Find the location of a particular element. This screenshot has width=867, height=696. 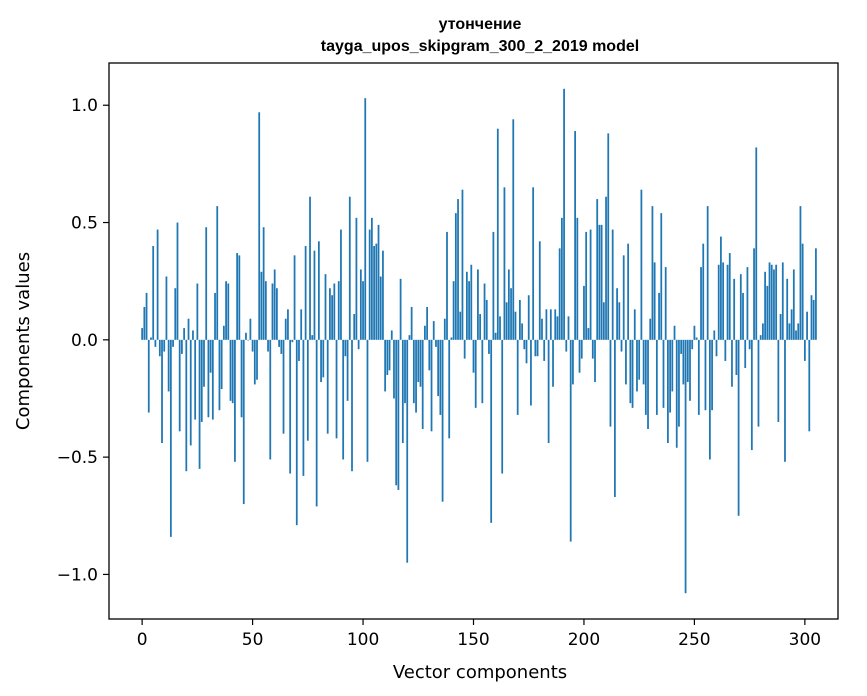

x-axis-label: Vector components is located at coordinates (480, 672).